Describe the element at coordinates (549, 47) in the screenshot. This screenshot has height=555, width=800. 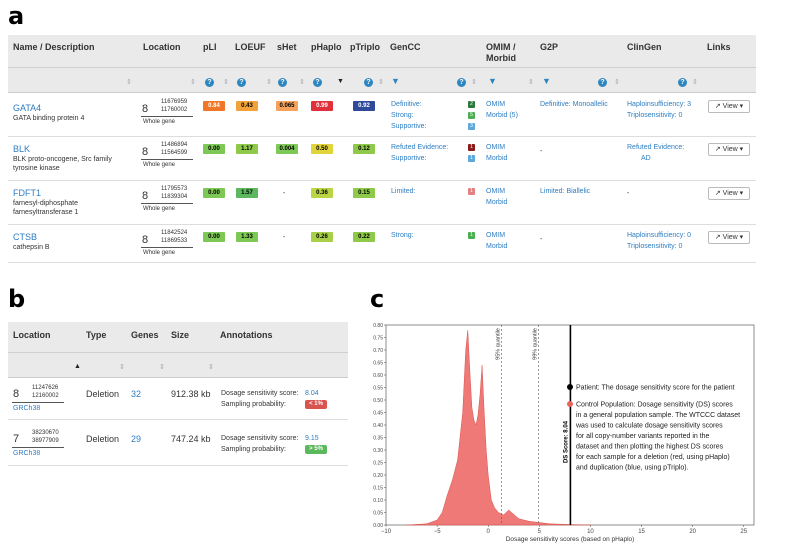
I see `header-g2p: G2P` at that location.